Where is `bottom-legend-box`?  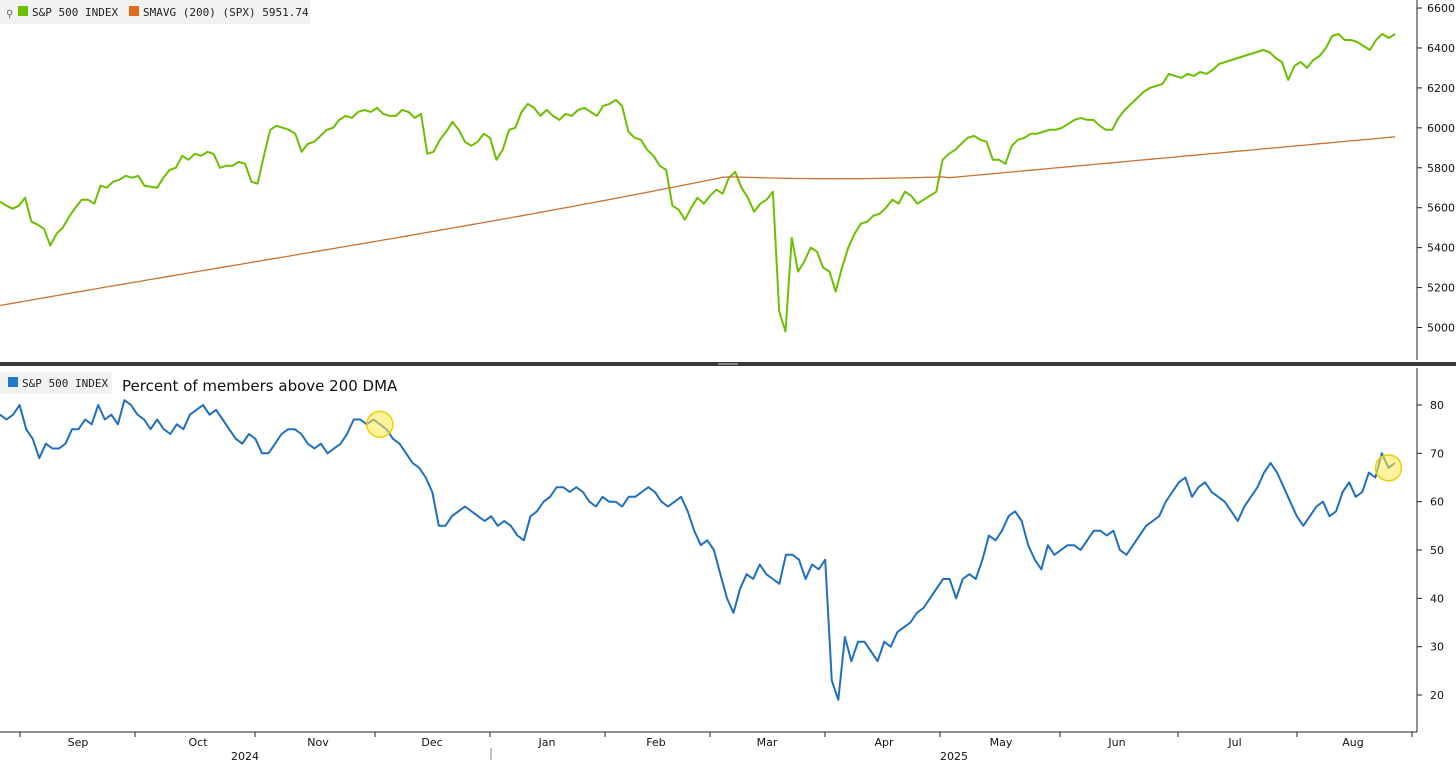 bottom-legend-box is located at coordinates (56, 383).